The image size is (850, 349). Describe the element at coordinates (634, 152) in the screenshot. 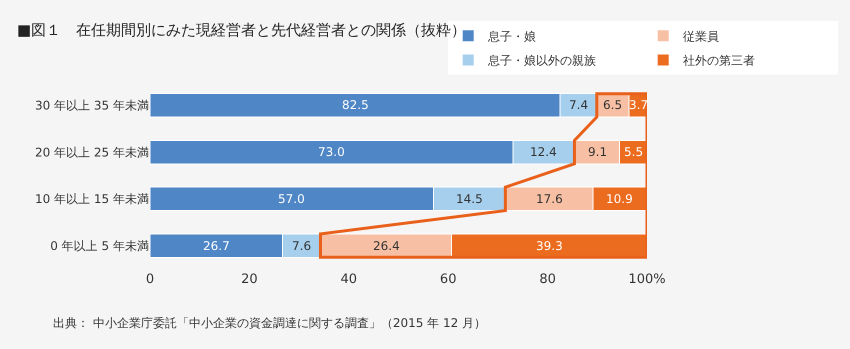

I see `text: 5.5` at that location.